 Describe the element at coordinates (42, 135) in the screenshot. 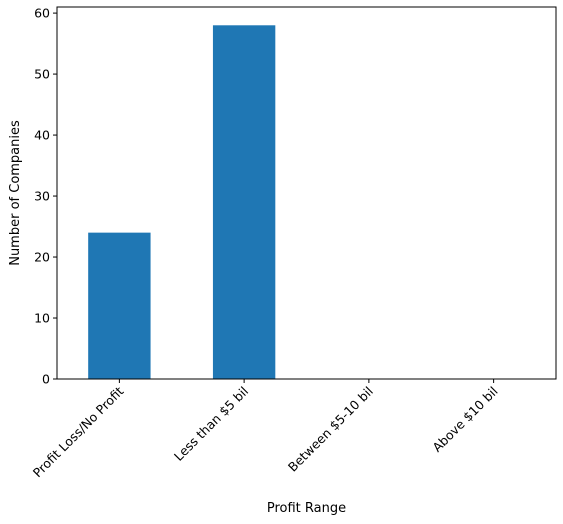

I see `y-tick-label: 40` at that location.